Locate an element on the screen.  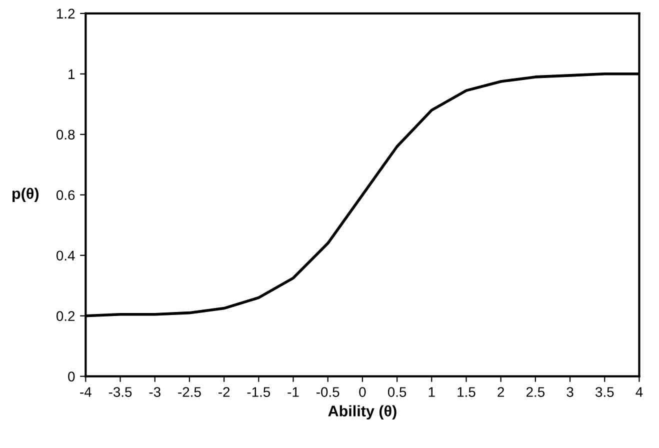
x-tick-label: -4 is located at coordinates (86, 392).